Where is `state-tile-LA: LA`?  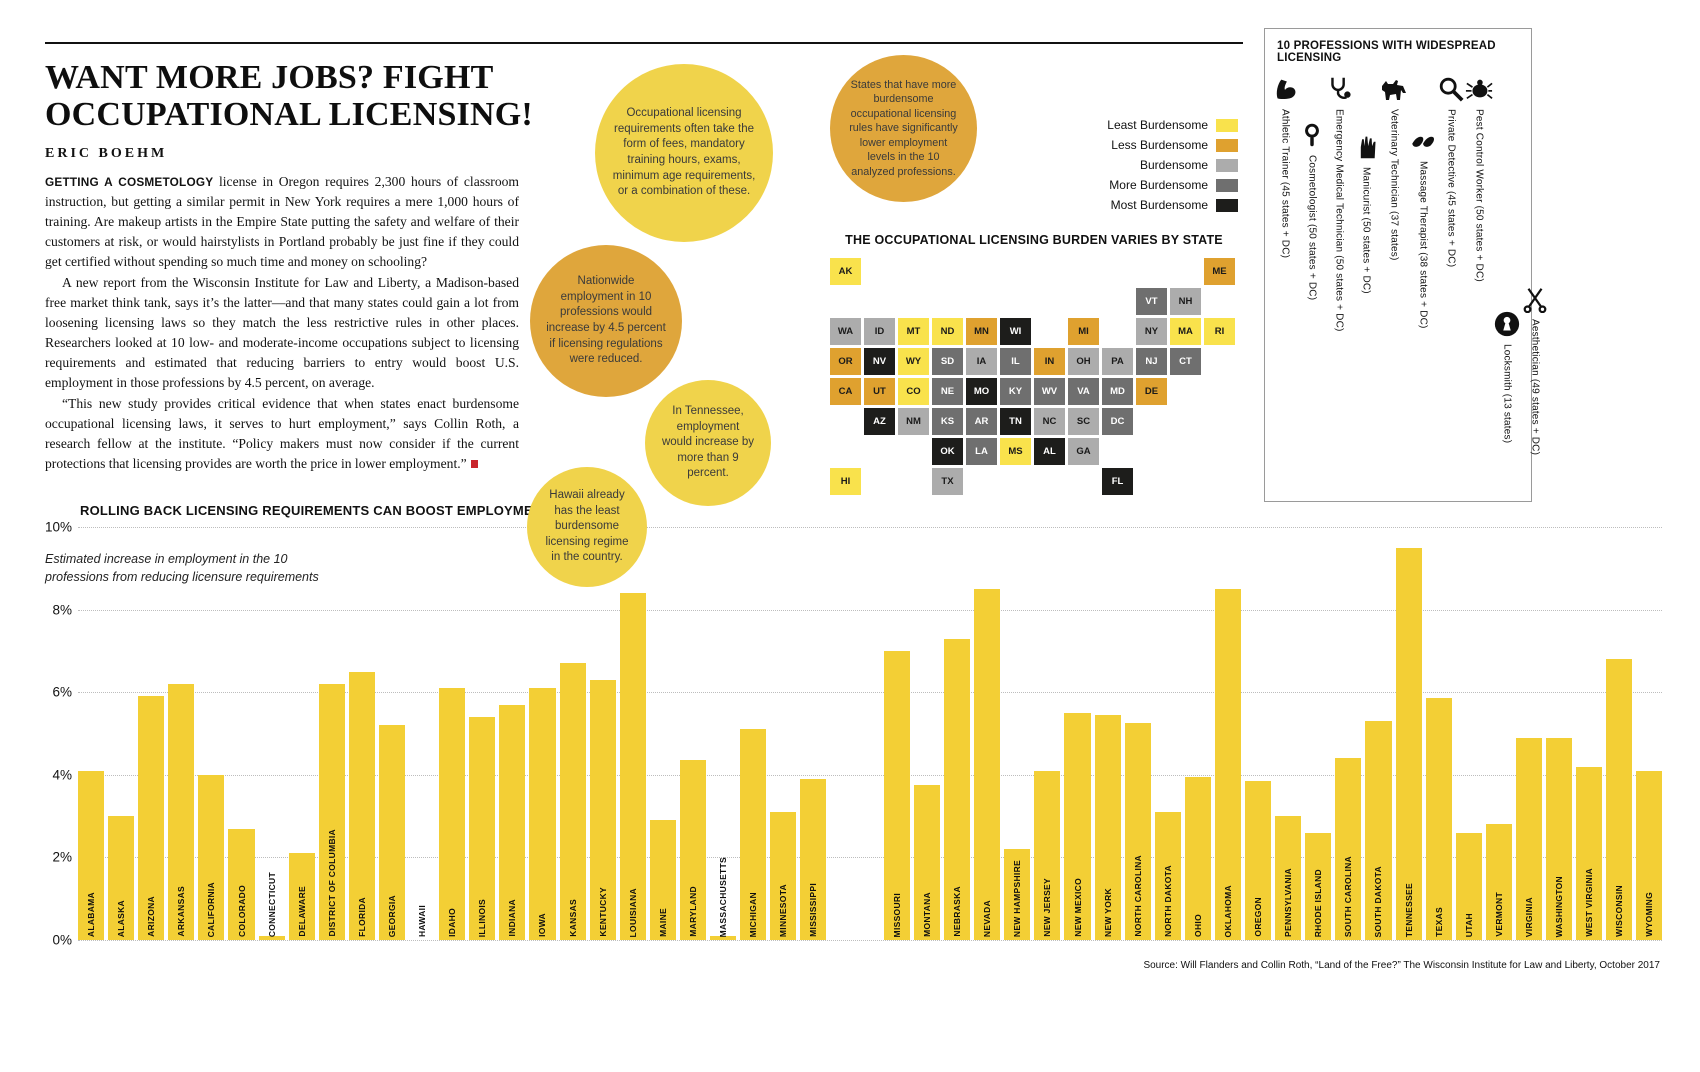
state-tile-LA: LA is located at coordinates (981, 451).